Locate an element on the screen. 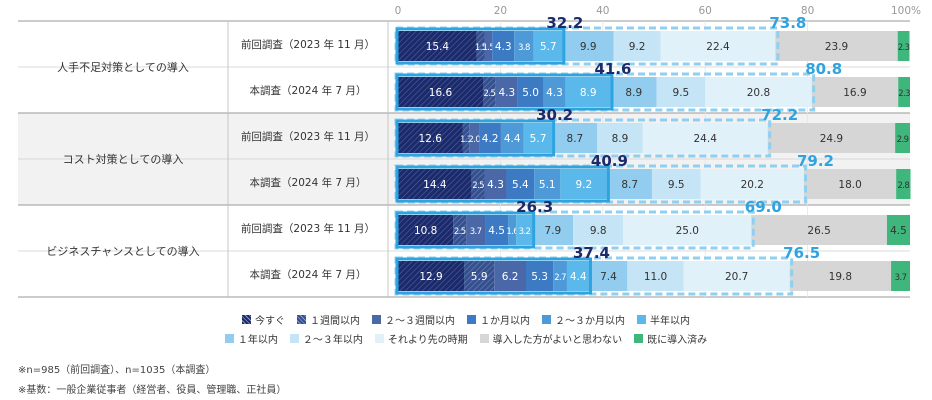  legend-label: それより先の時期 is located at coordinates (427, 340).